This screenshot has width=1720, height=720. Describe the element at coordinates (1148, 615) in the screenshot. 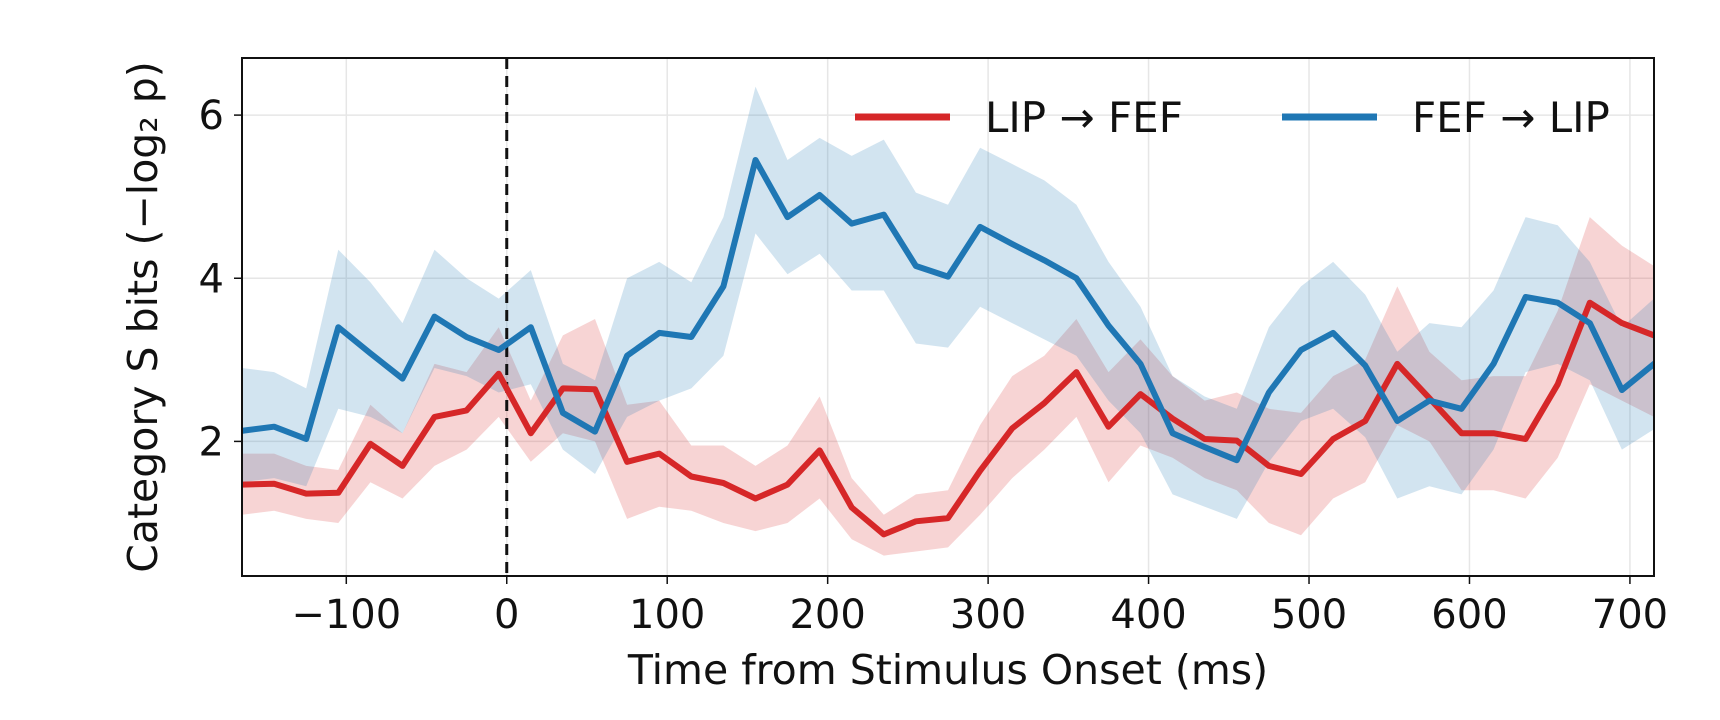

I see `x-tick-label: 400` at that location.